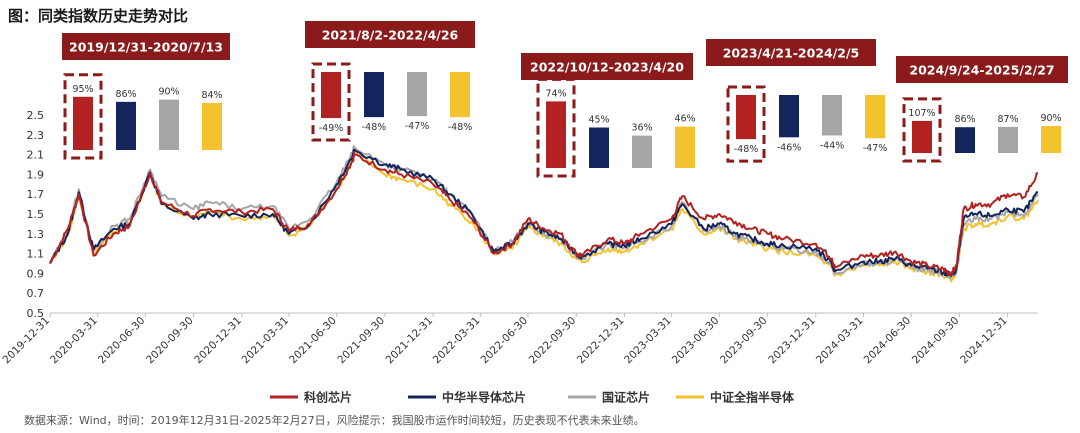  I want to click on period-banner-label: 2023/4/21-2024/2/5, so click(791, 53).